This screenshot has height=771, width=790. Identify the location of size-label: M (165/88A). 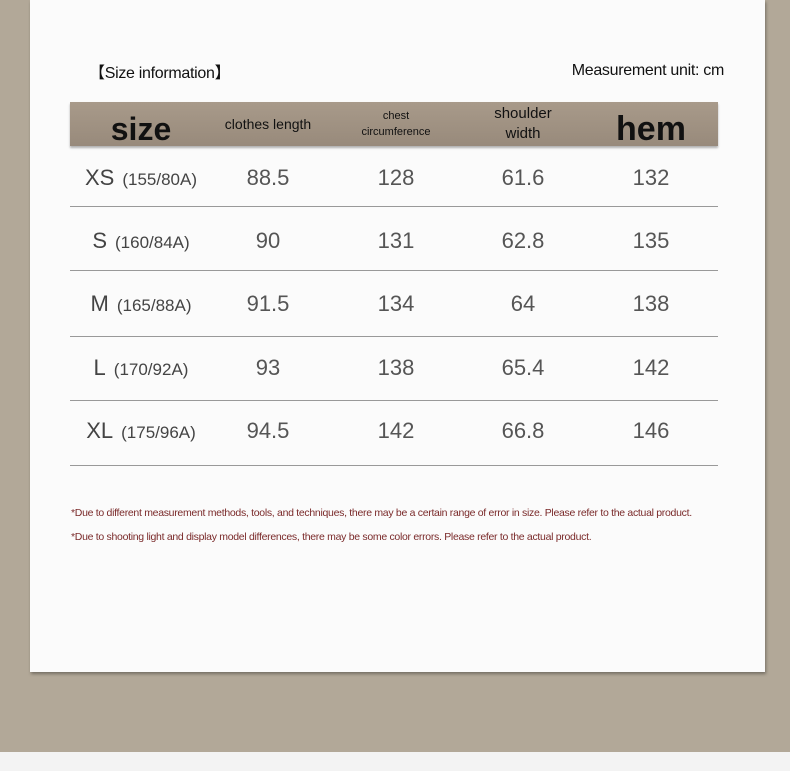
(141, 304).